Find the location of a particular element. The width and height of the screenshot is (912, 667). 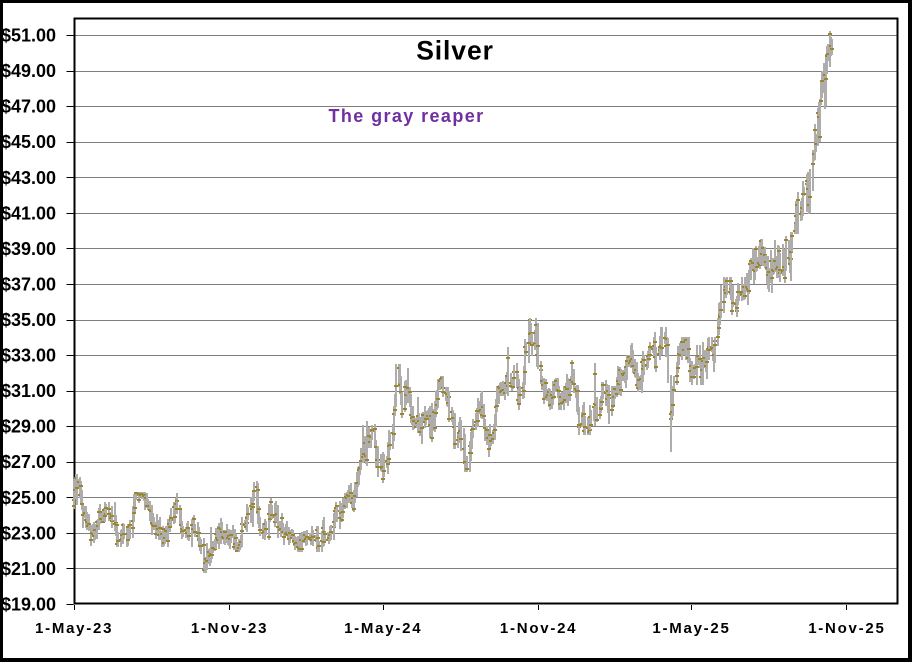

svg-text: $47.00 is located at coordinates (28, 107).